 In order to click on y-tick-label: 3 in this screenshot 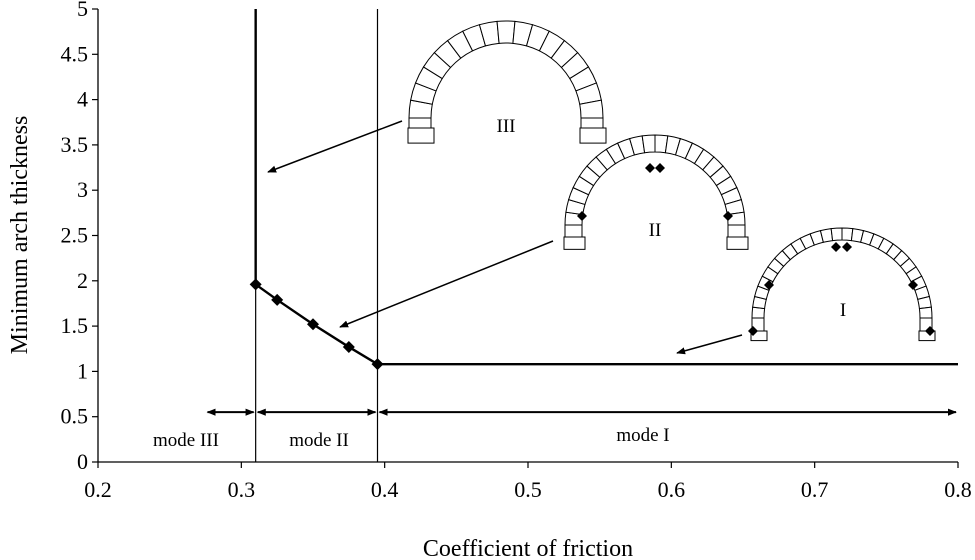, I will do `click(82, 189)`.